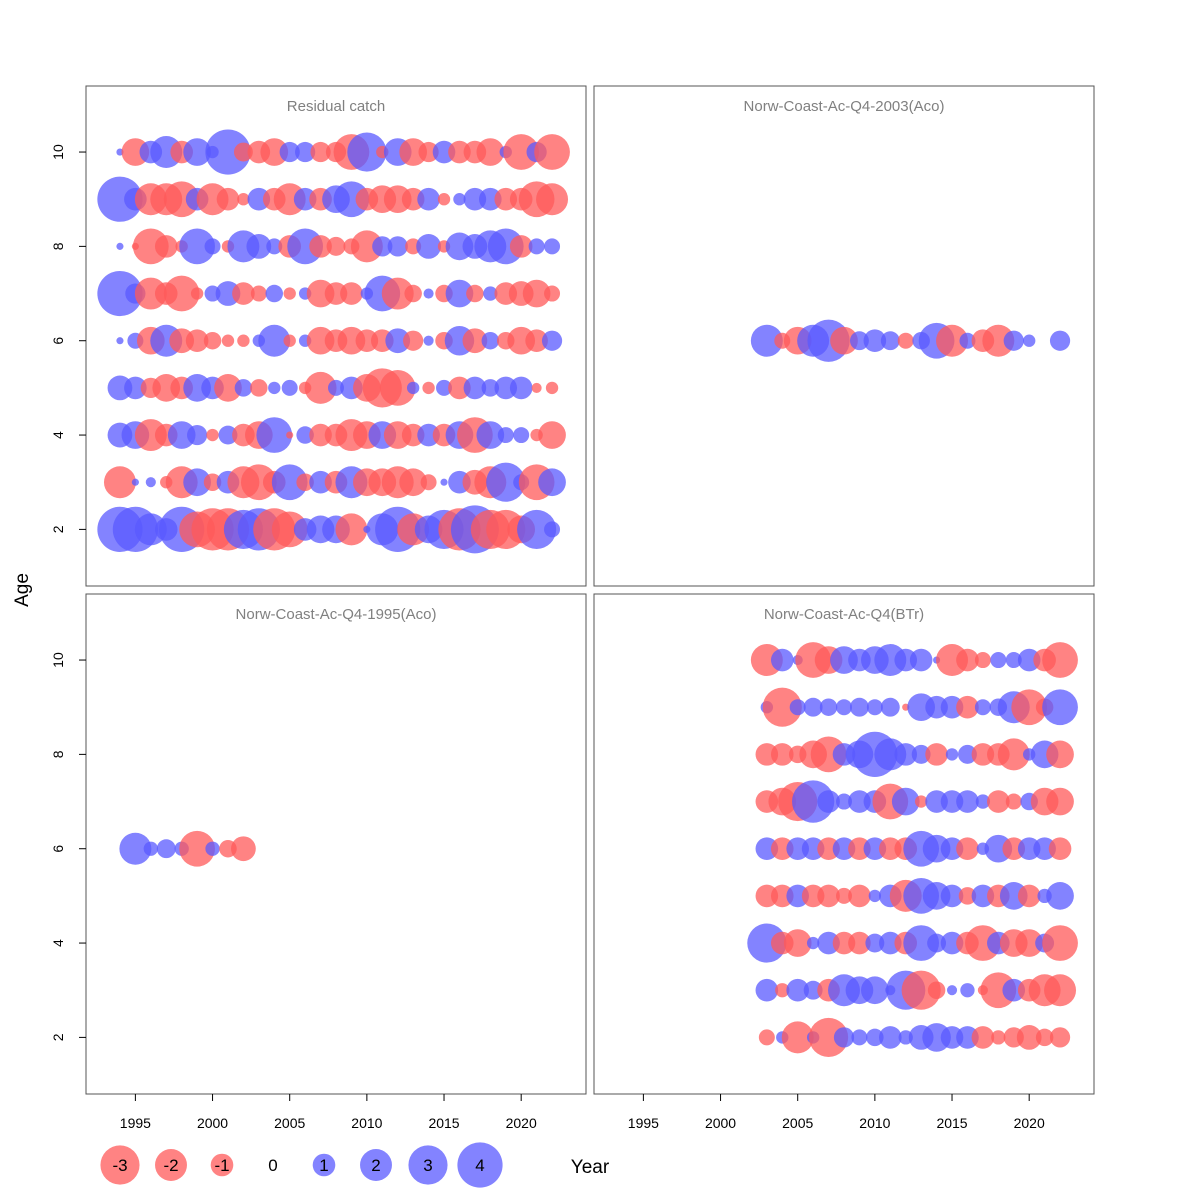  I want to click on x-tick-label: 2005, so click(797, 1123).